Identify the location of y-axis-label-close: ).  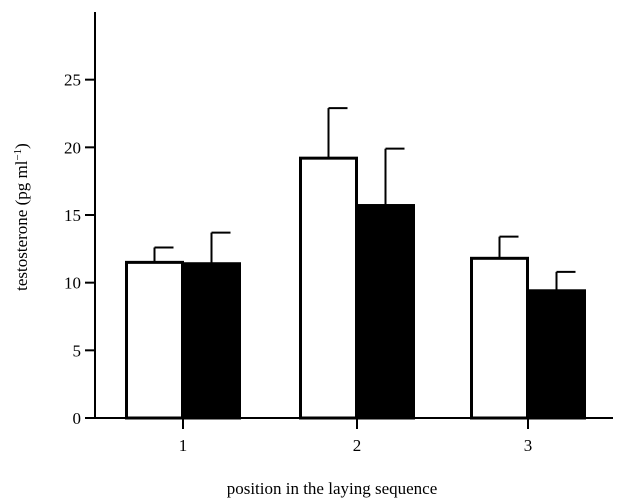
(21, 146).